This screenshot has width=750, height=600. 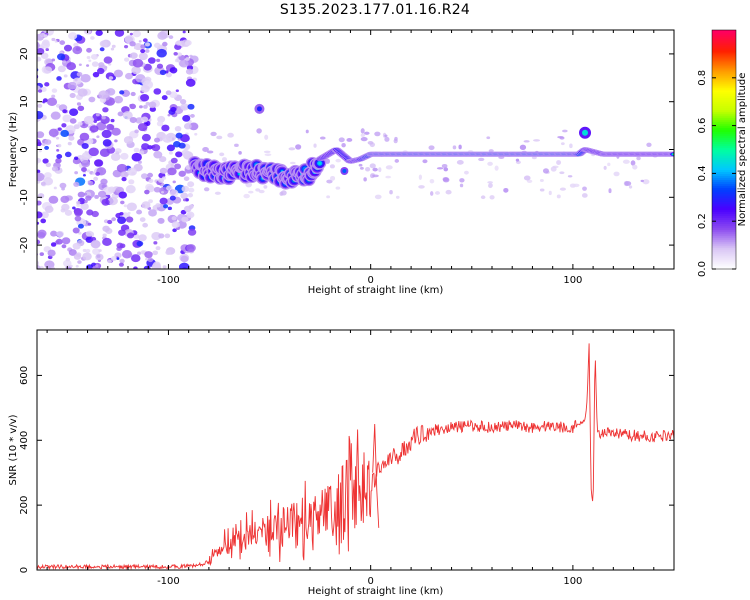 What do you see at coordinates (24, 245) in the screenshot?
I see `top-ytick-label: -20` at bounding box center [24, 245].